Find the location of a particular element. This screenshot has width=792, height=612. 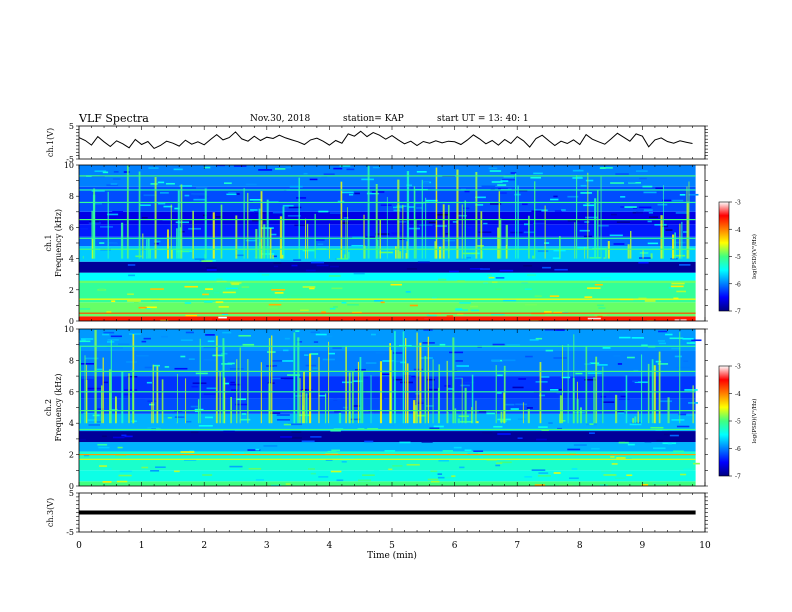

y-tick-label: 0 is located at coordinates (71, 486).